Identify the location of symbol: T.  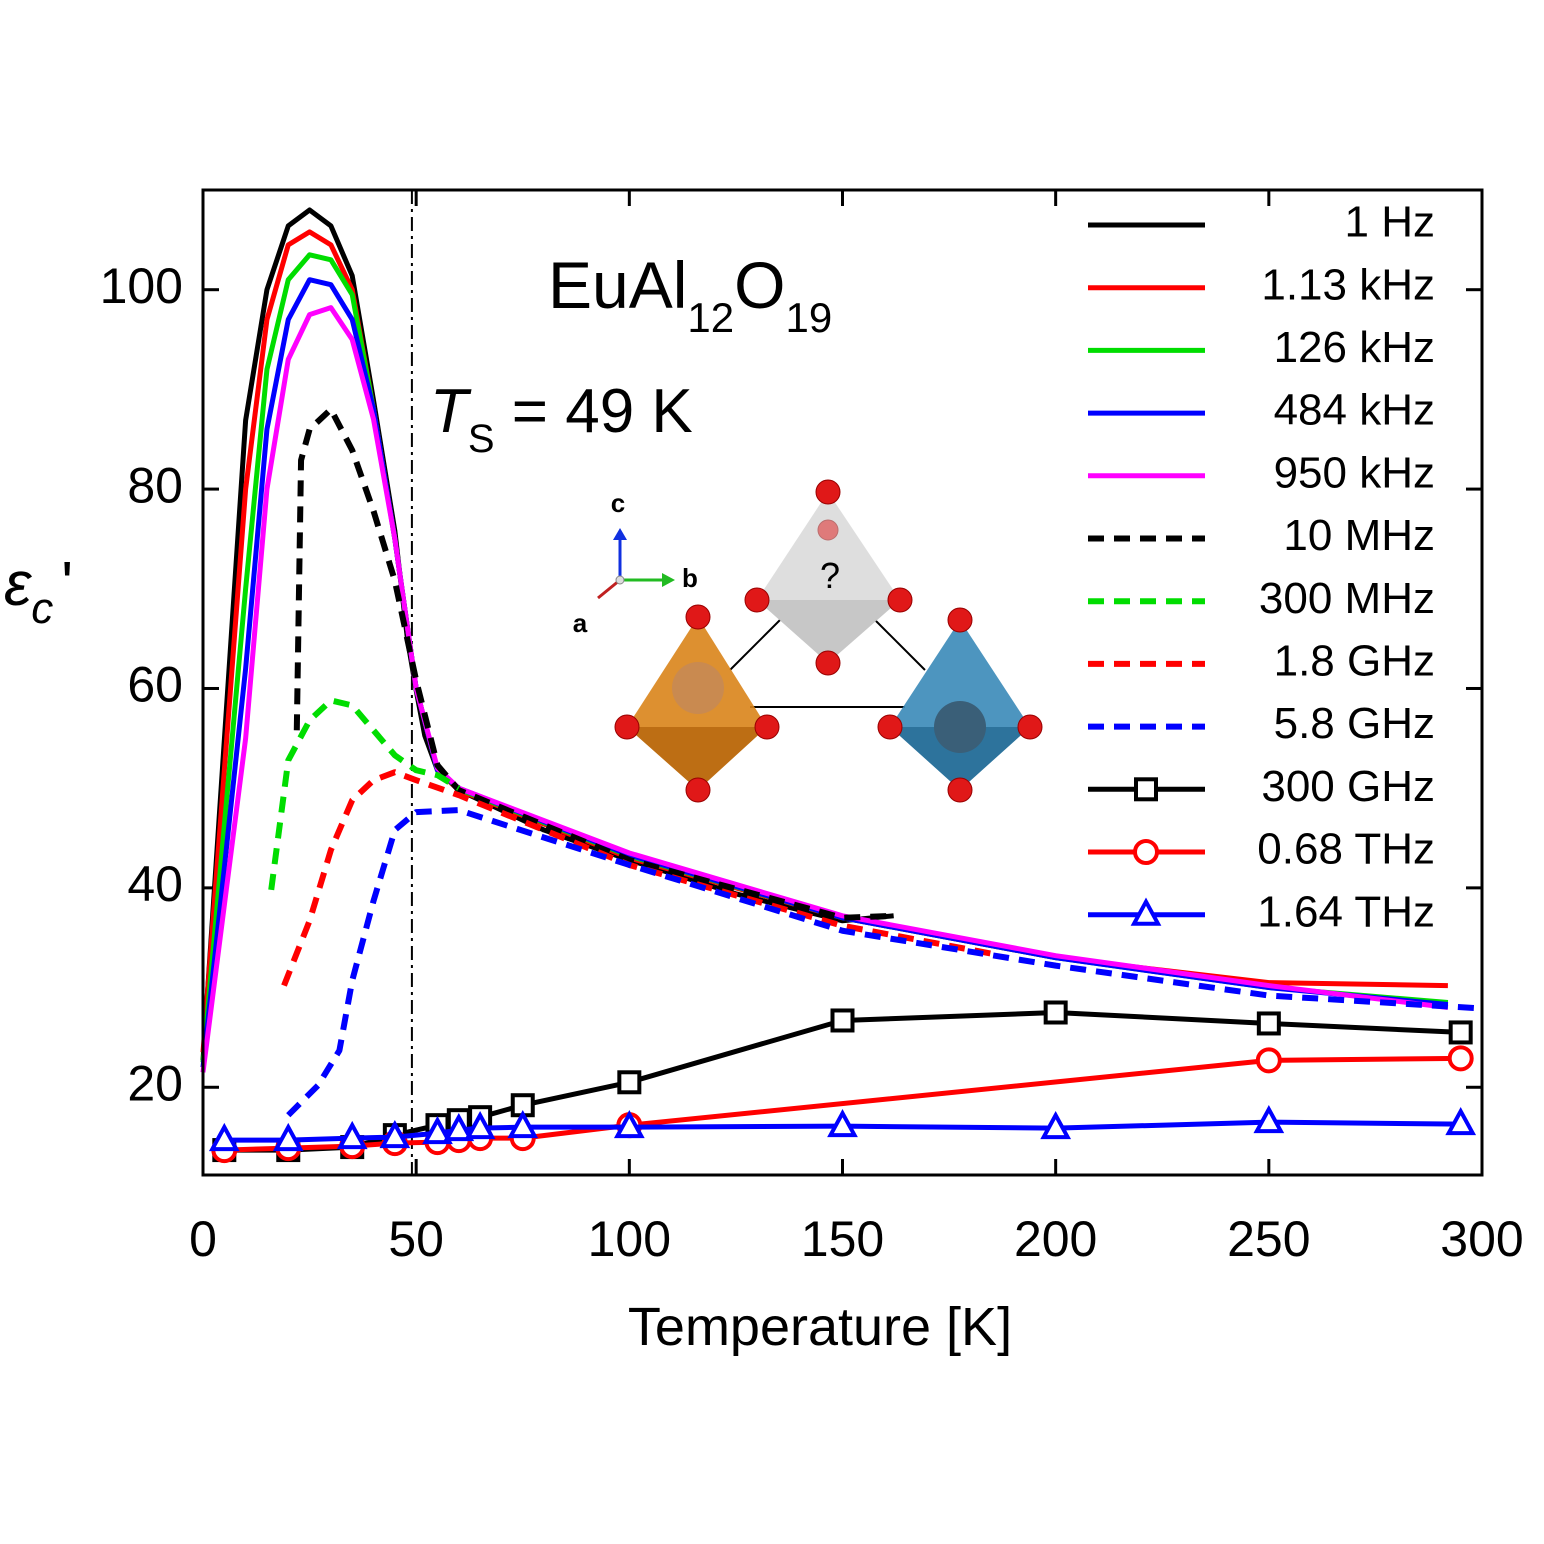
(451, 411).